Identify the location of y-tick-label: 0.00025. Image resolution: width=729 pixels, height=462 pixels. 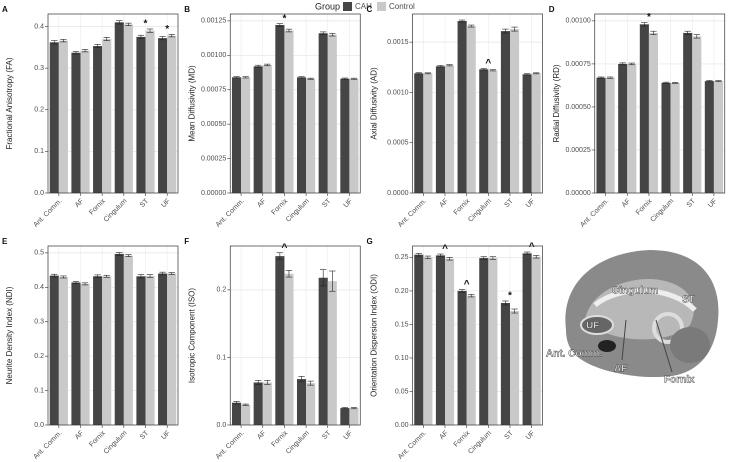
(577, 150).